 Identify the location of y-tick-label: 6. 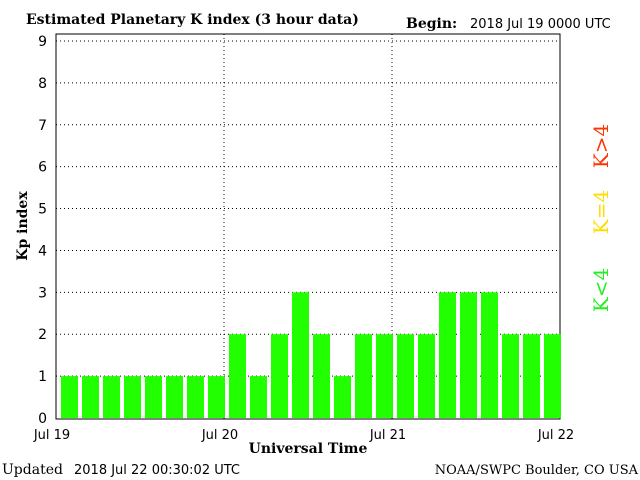
(42, 168).